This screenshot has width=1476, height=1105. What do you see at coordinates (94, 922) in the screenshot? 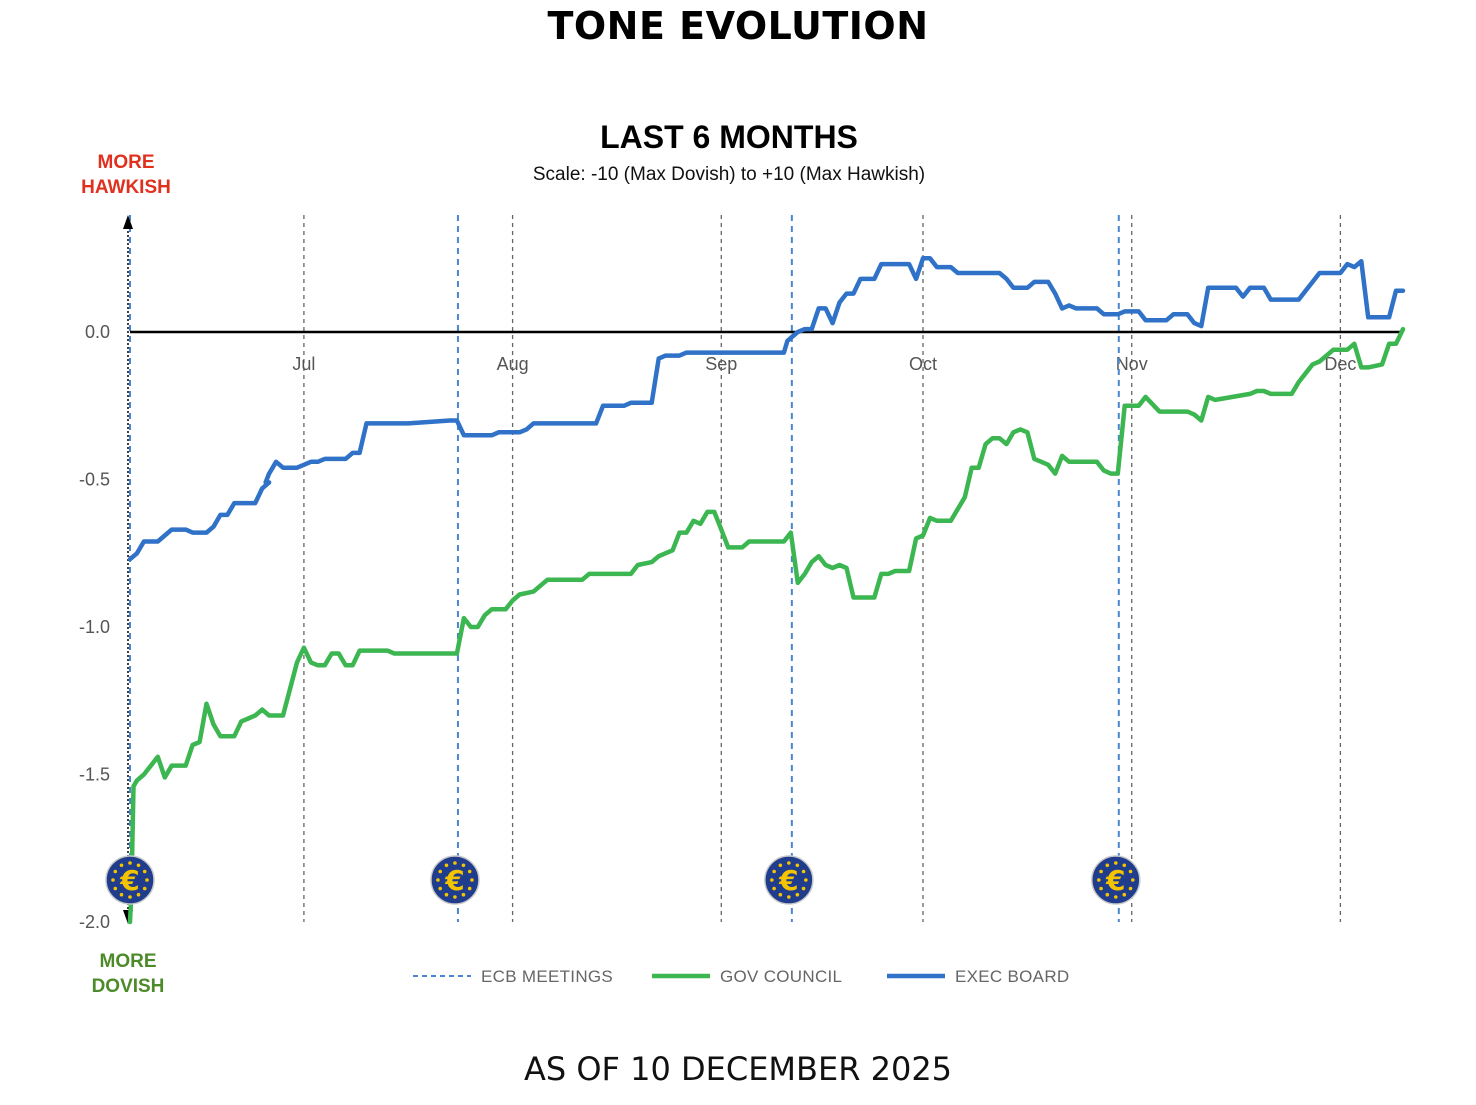
I see `y-tick-label: -2.0` at bounding box center [94, 922].